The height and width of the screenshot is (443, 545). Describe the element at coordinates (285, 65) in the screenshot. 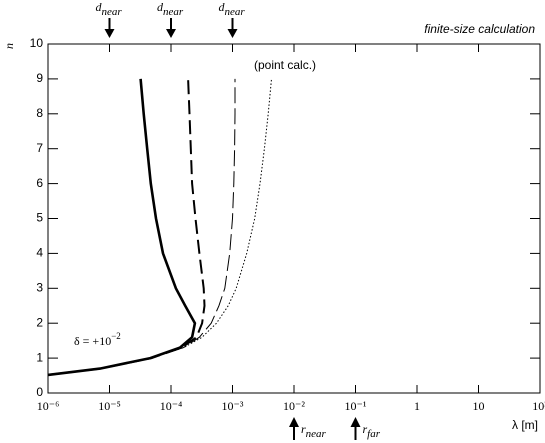

I see `point-label: (point calc.)` at that location.